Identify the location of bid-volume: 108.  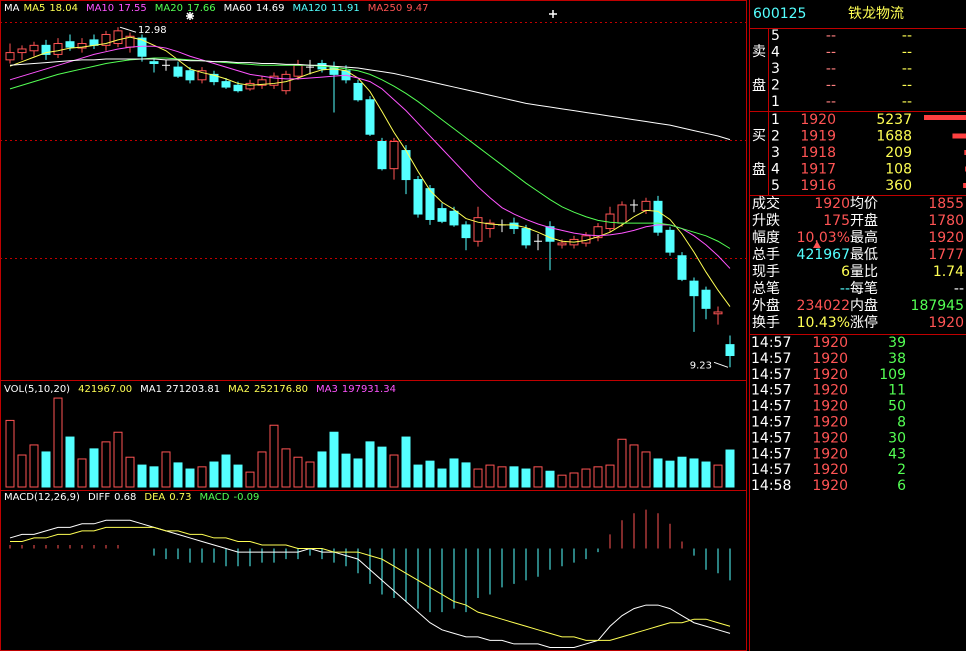
(898, 170).